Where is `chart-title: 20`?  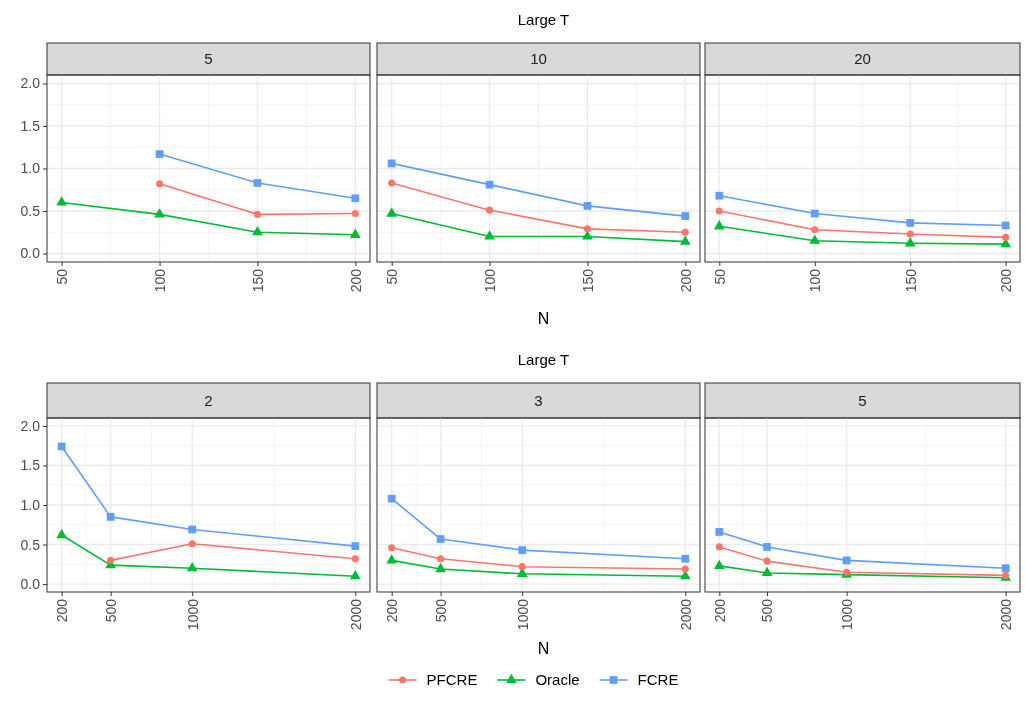 chart-title: 20 is located at coordinates (862, 58).